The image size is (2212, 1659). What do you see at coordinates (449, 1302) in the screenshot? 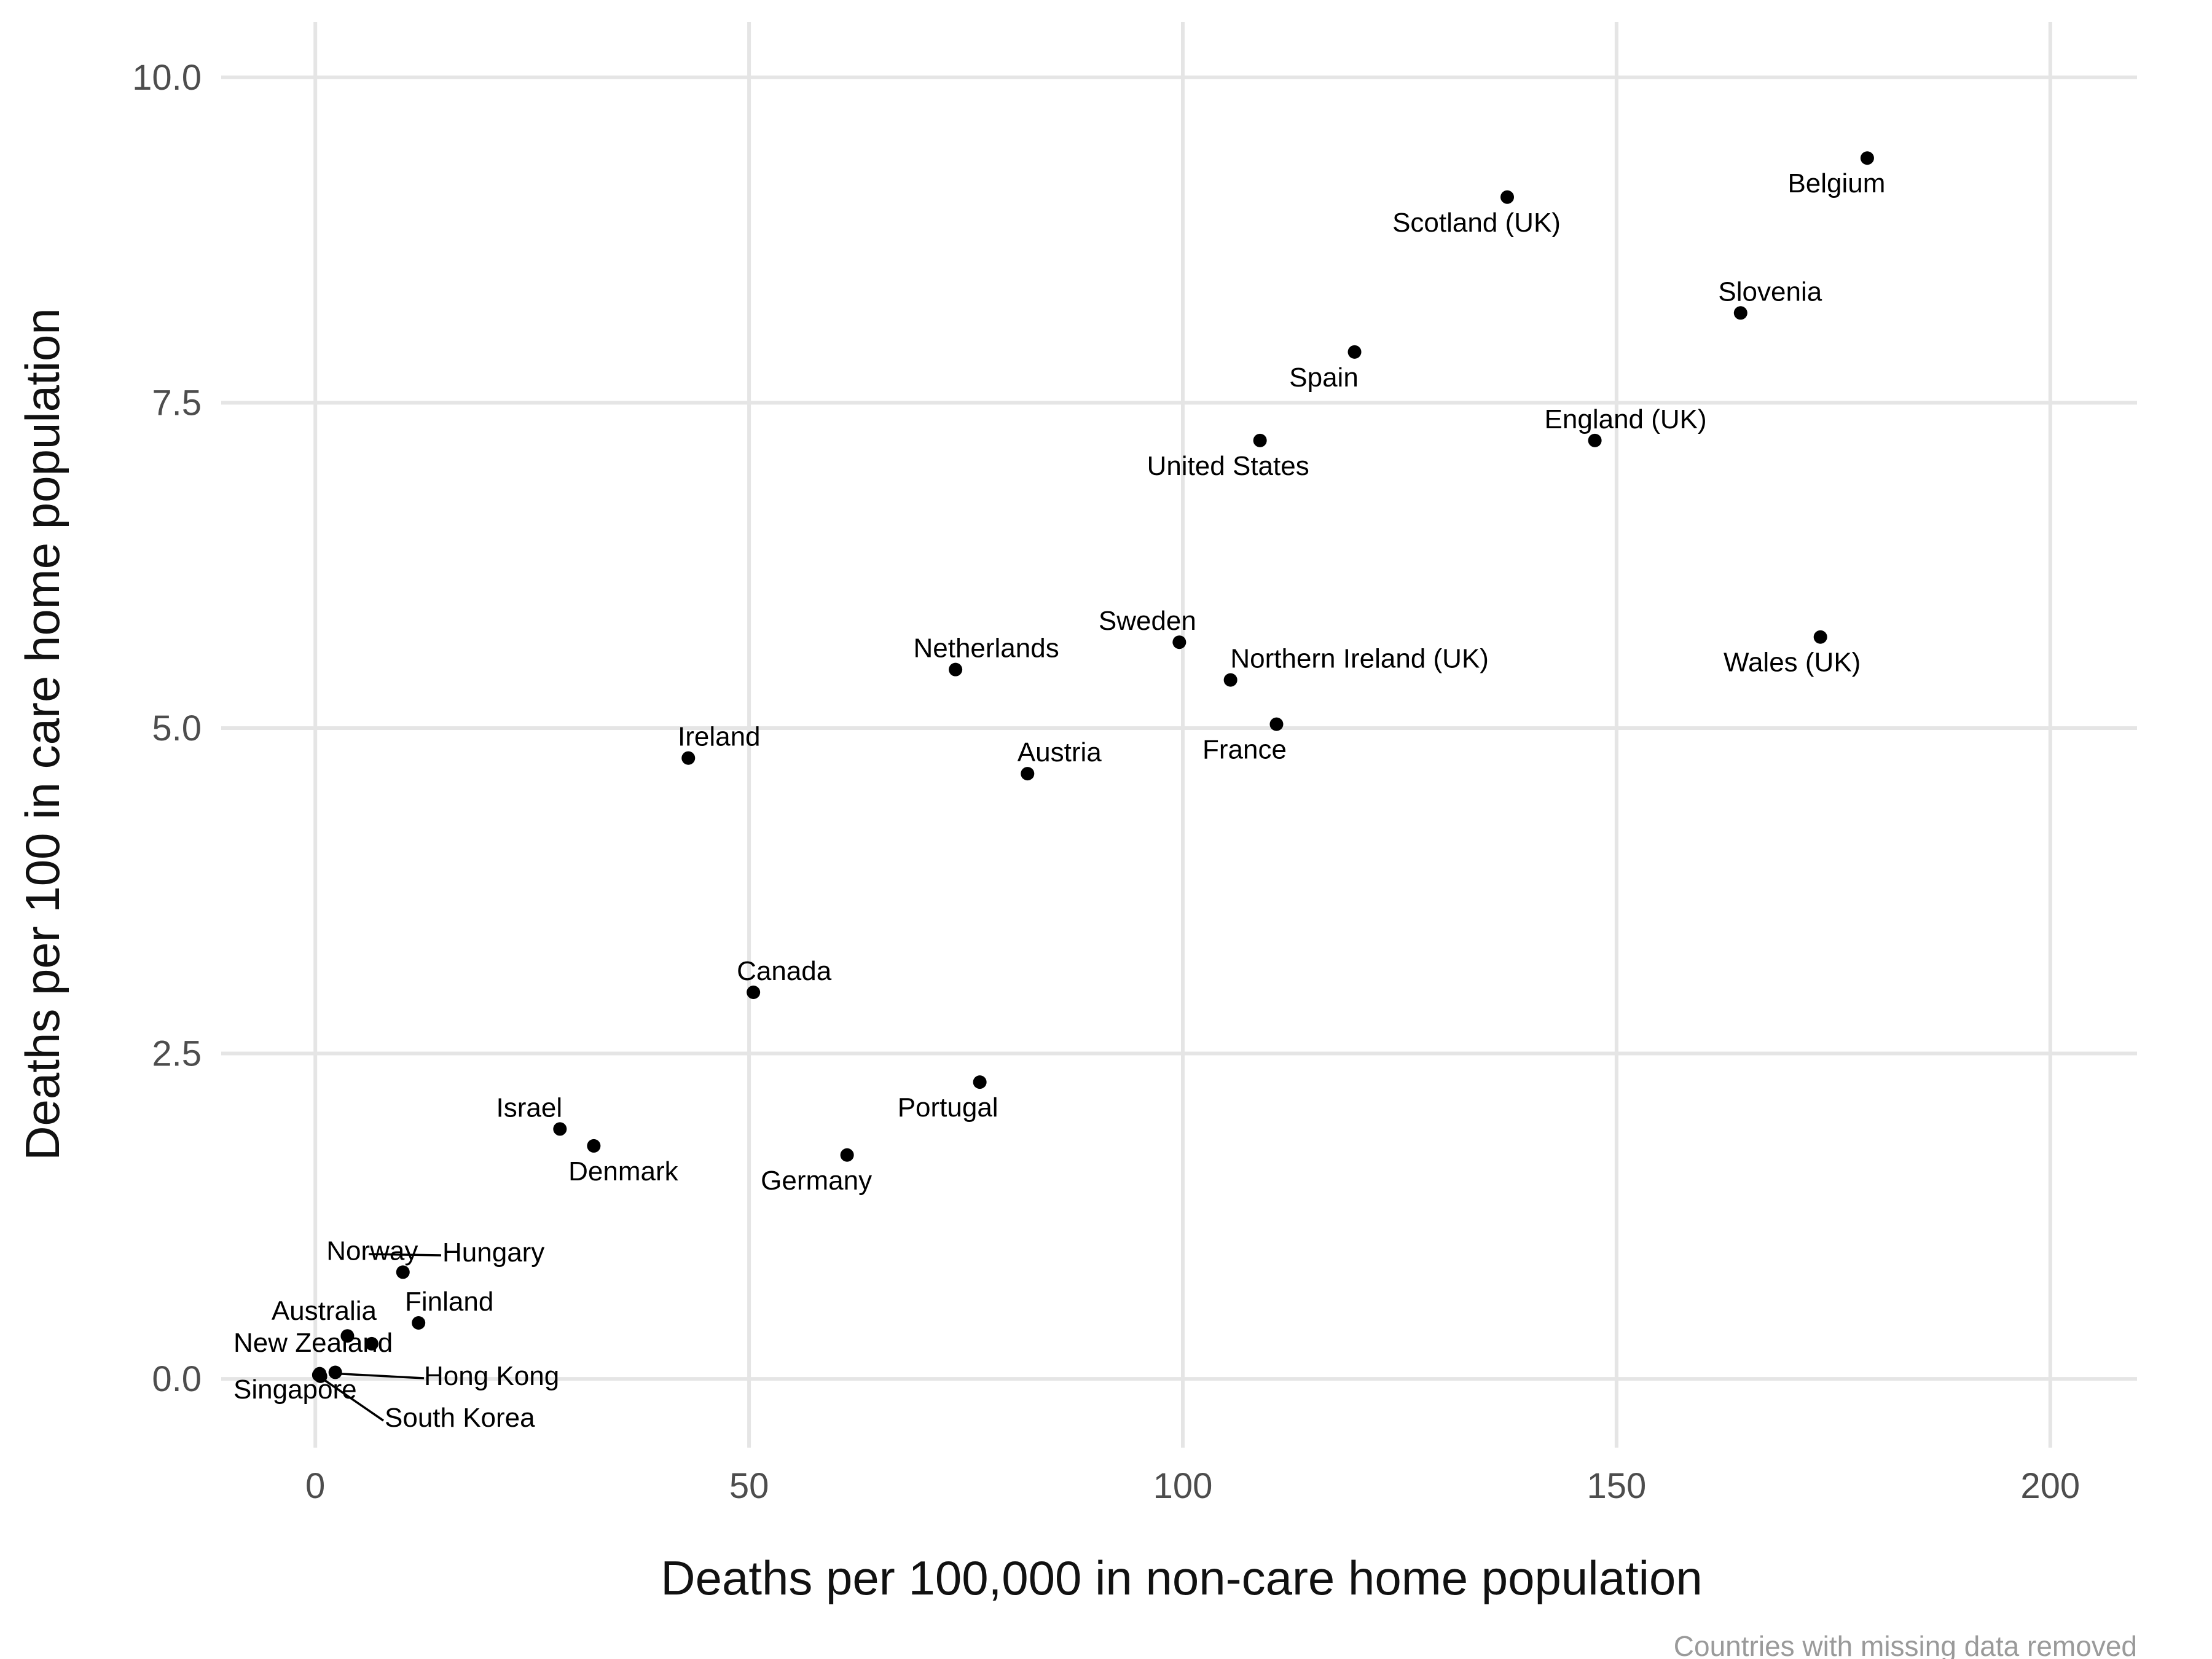
I see `point-label: Finland` at bounding box center [449, 1302].